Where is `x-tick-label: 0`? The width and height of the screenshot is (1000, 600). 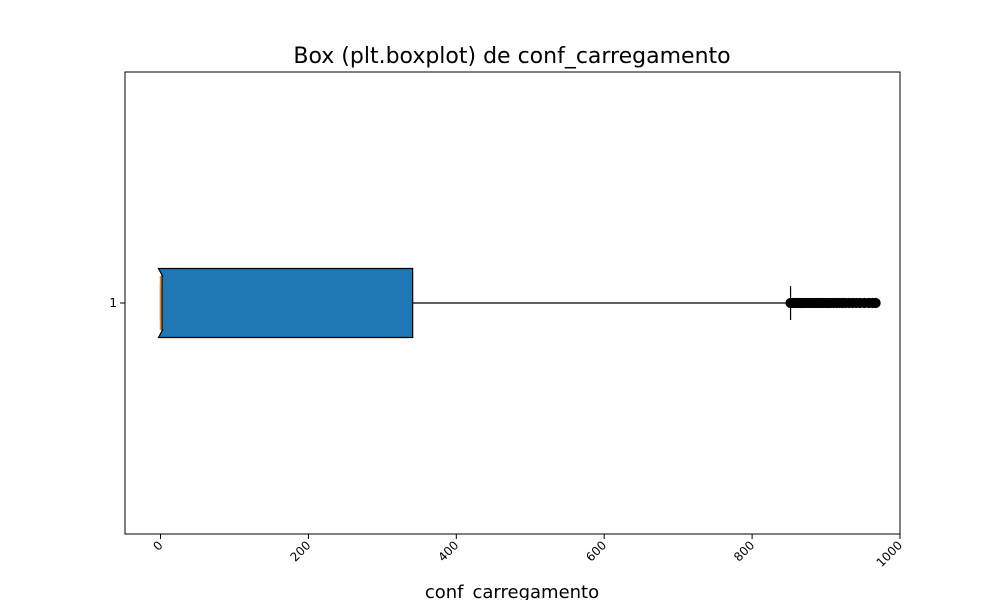 x-tick-label: 0 is located at coordinates (157, 545).